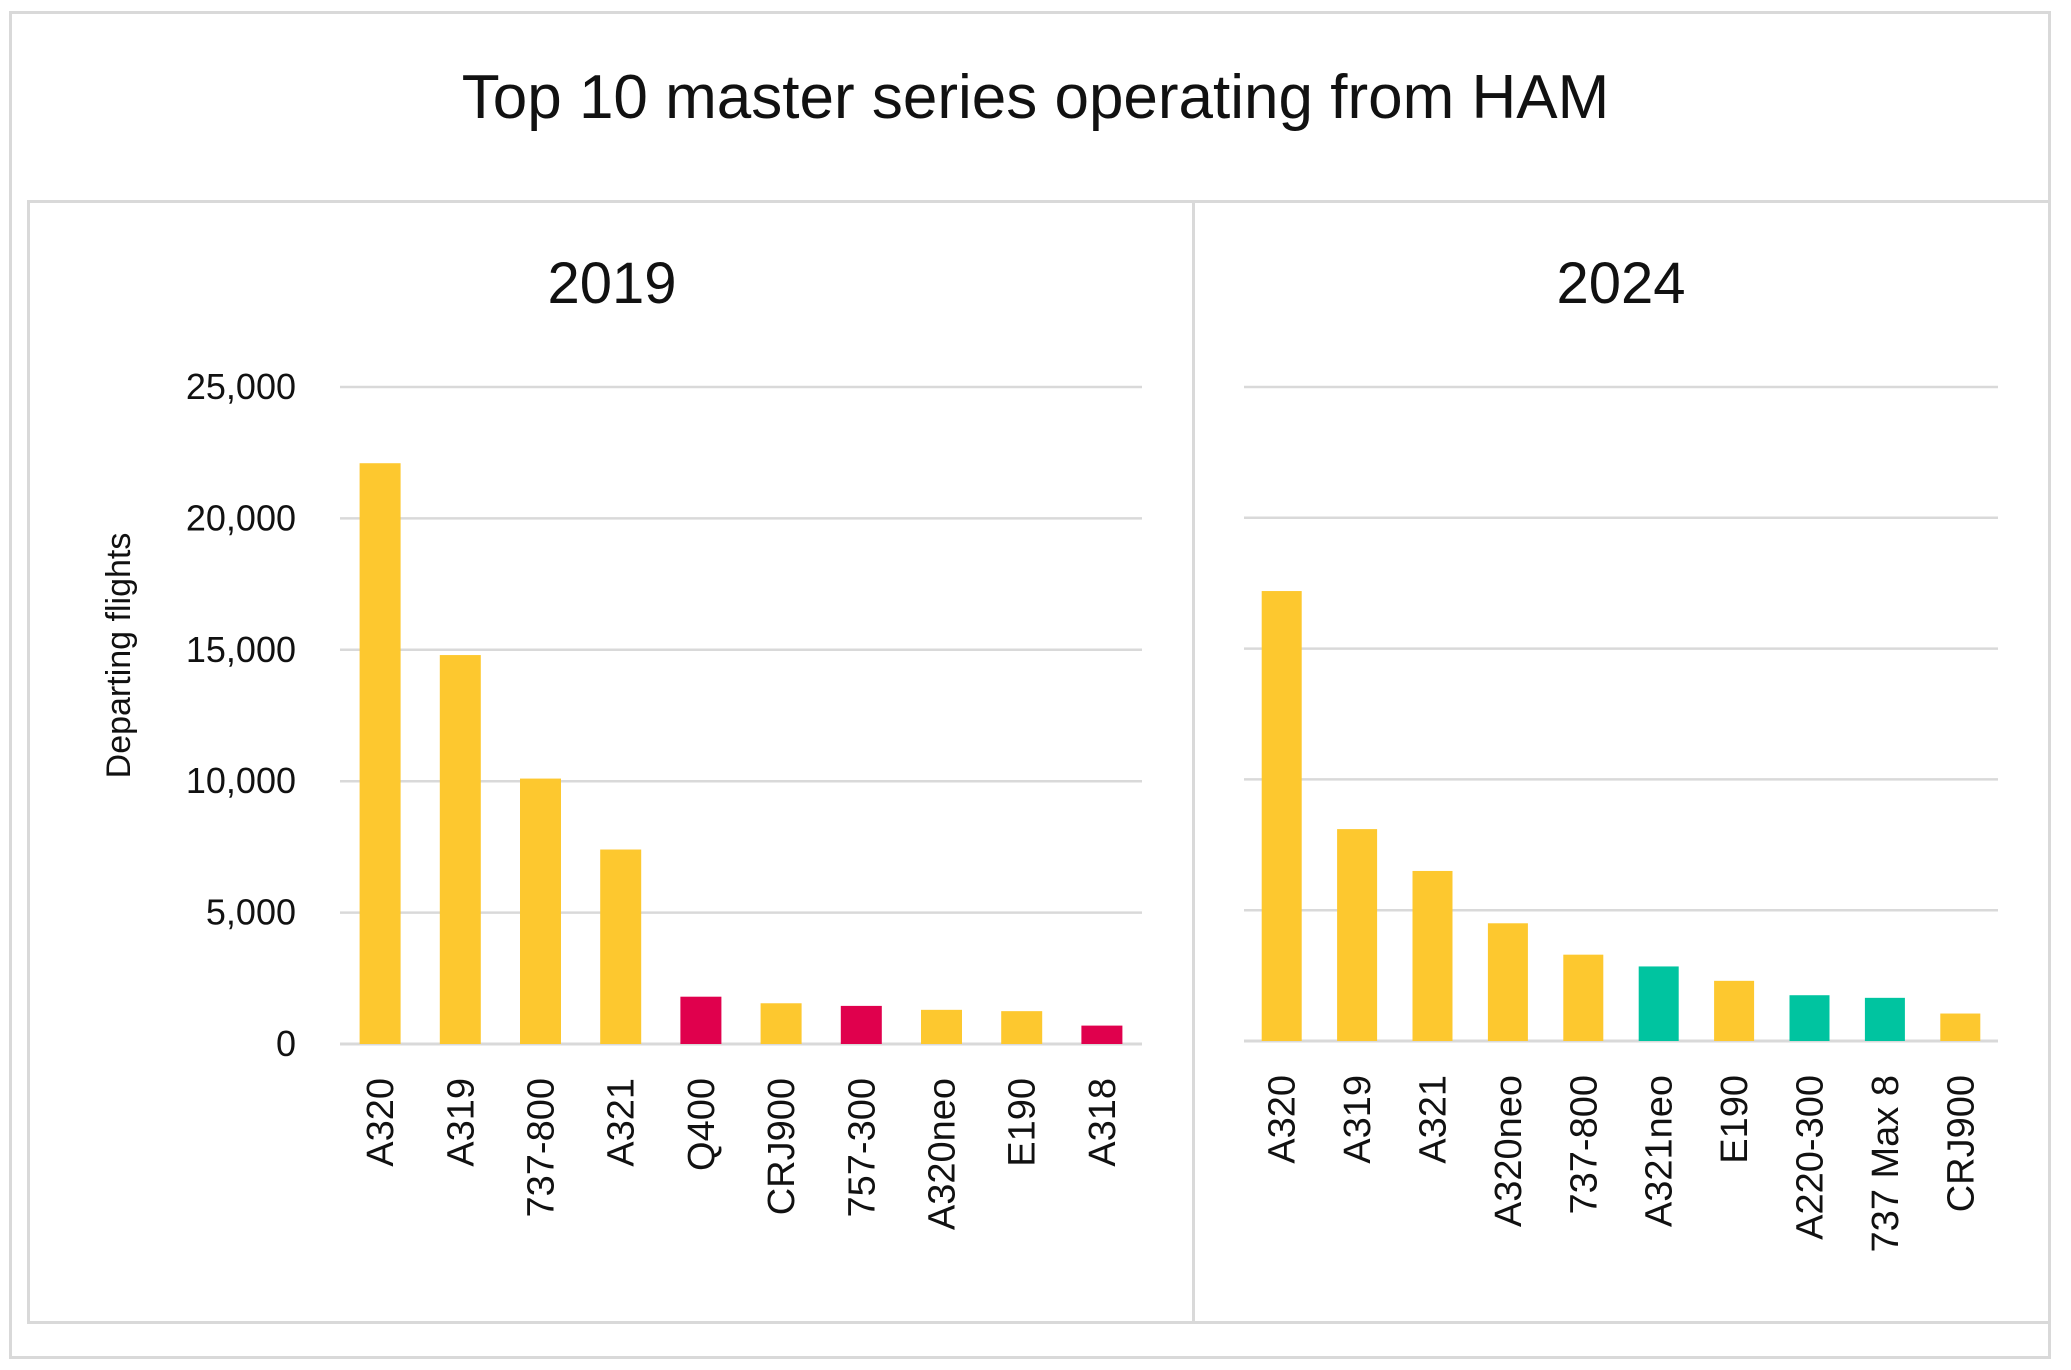  Describe the element at coordinates (1620, 283) in the screenshot. I see `panel-title-2024: 2024` at that location.